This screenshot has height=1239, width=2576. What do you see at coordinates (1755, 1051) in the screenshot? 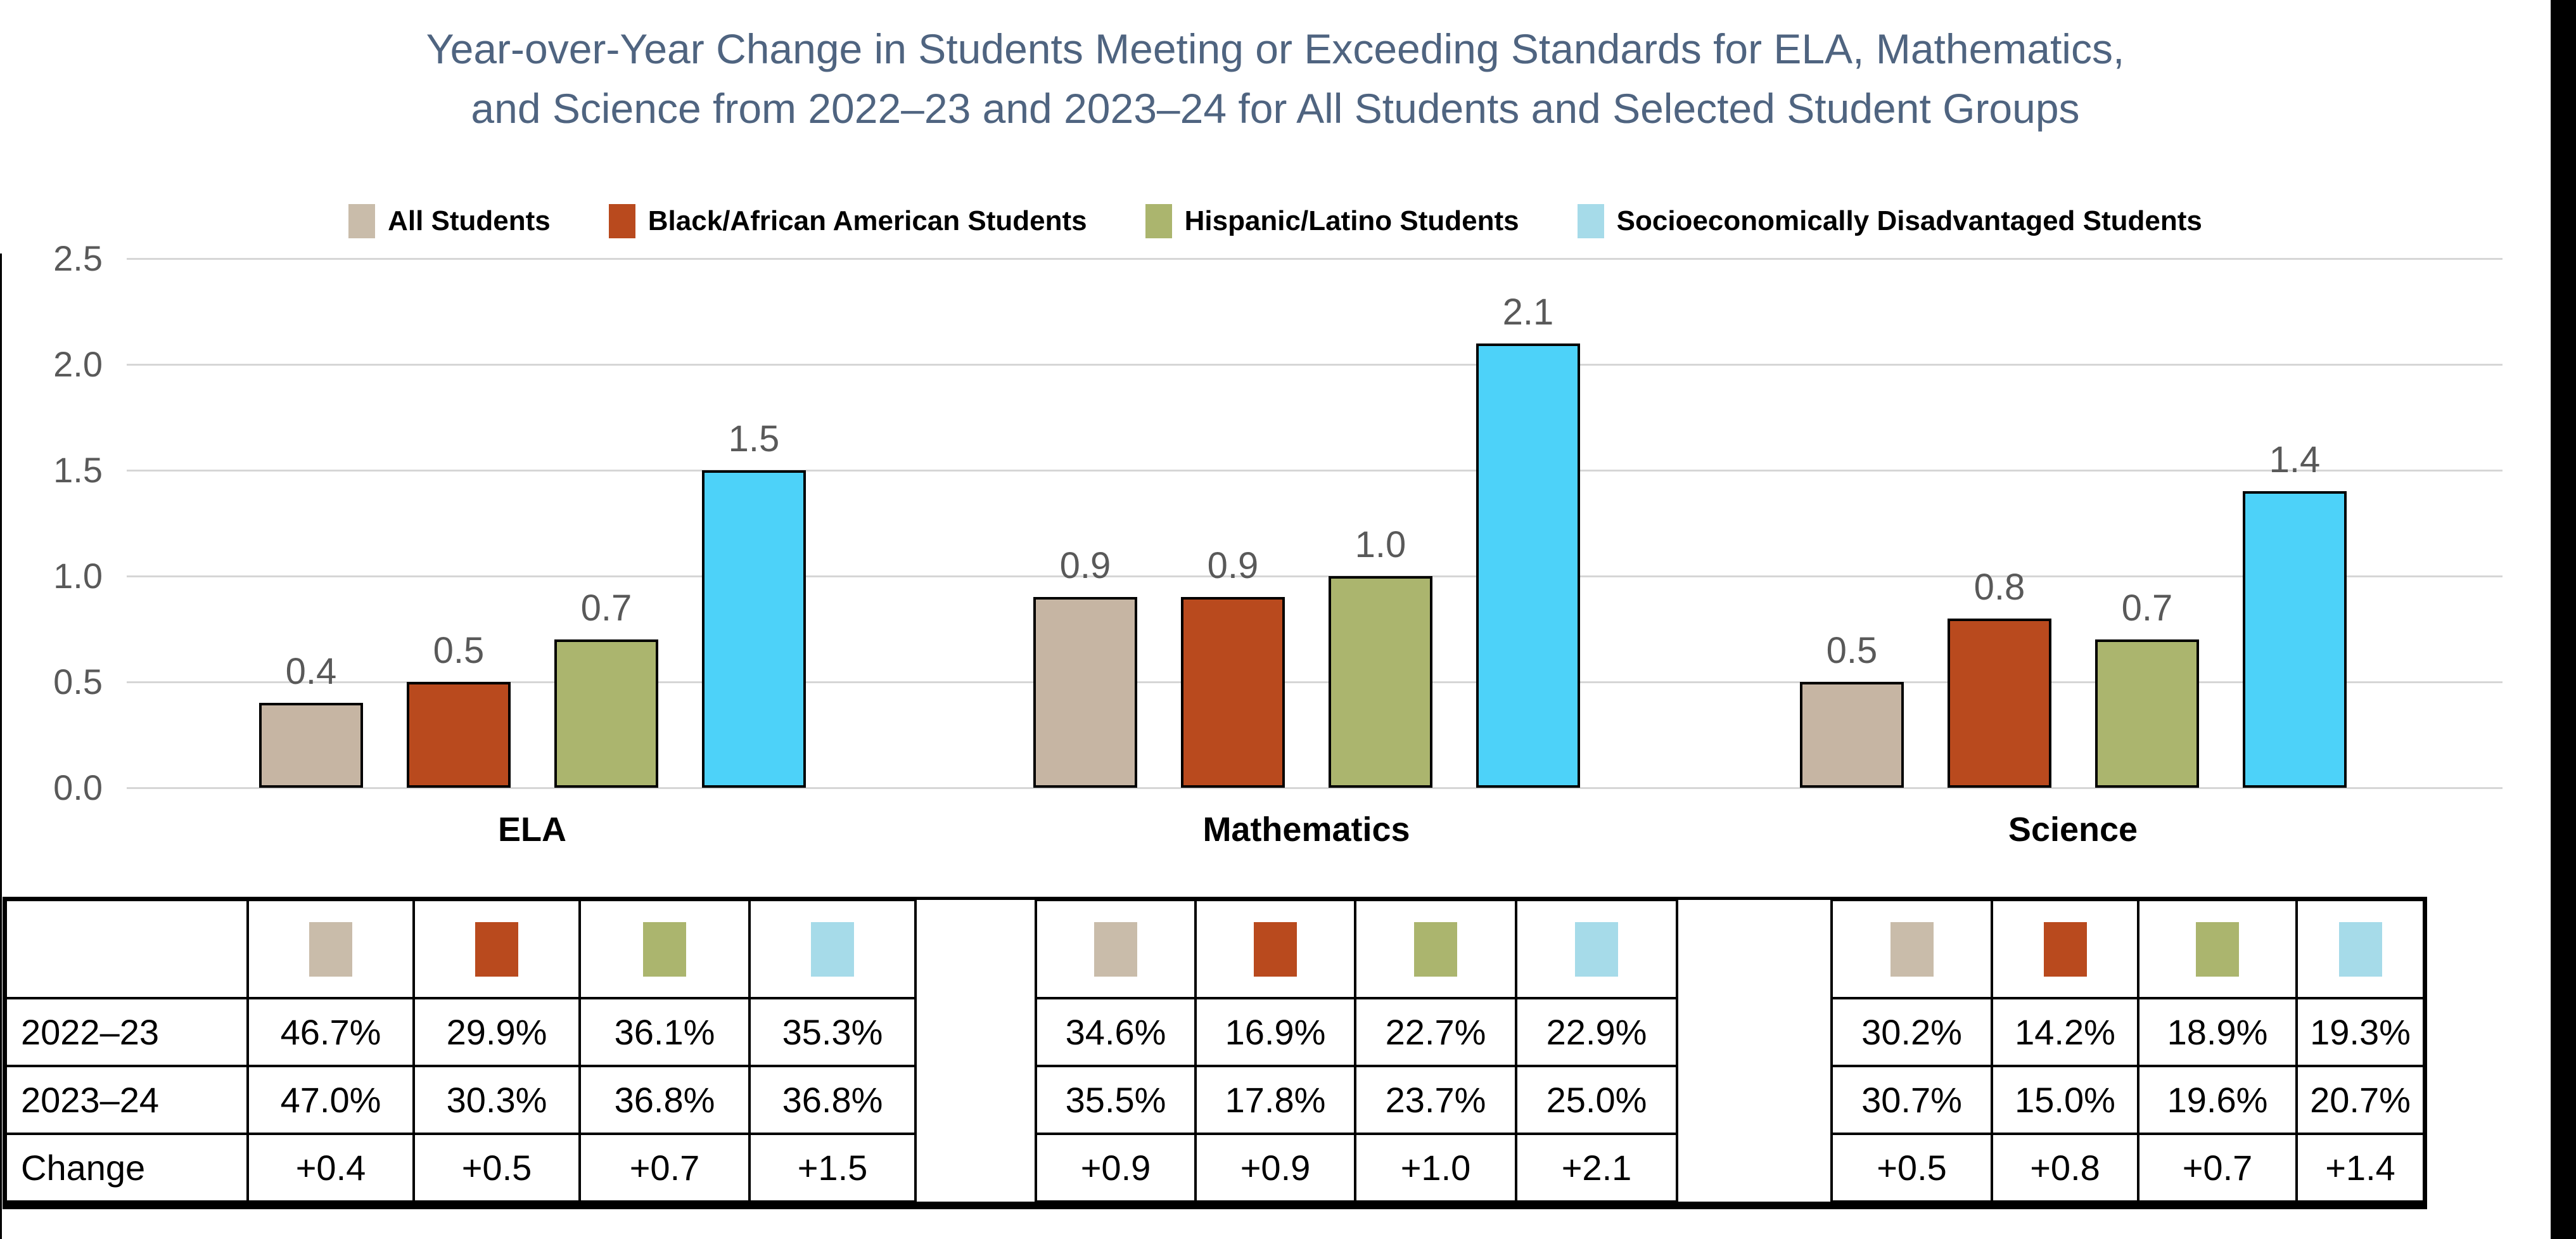
I see `table-spacer` at bounding box center [1755, 1051].